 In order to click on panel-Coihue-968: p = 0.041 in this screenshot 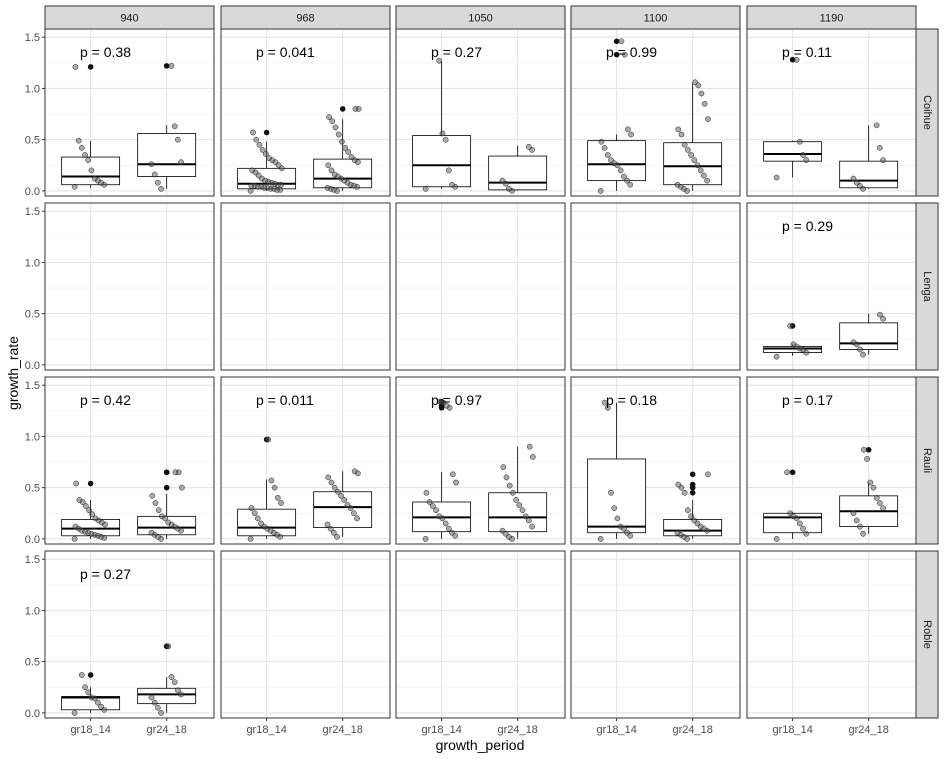, I will do `click(305, 119)`.